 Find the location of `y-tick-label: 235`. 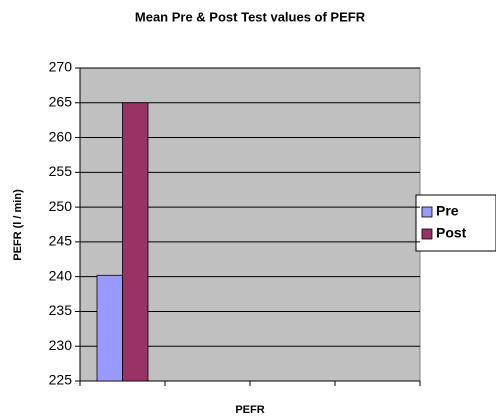

y-tick-label: 235 is located at coordinates (61, 310).